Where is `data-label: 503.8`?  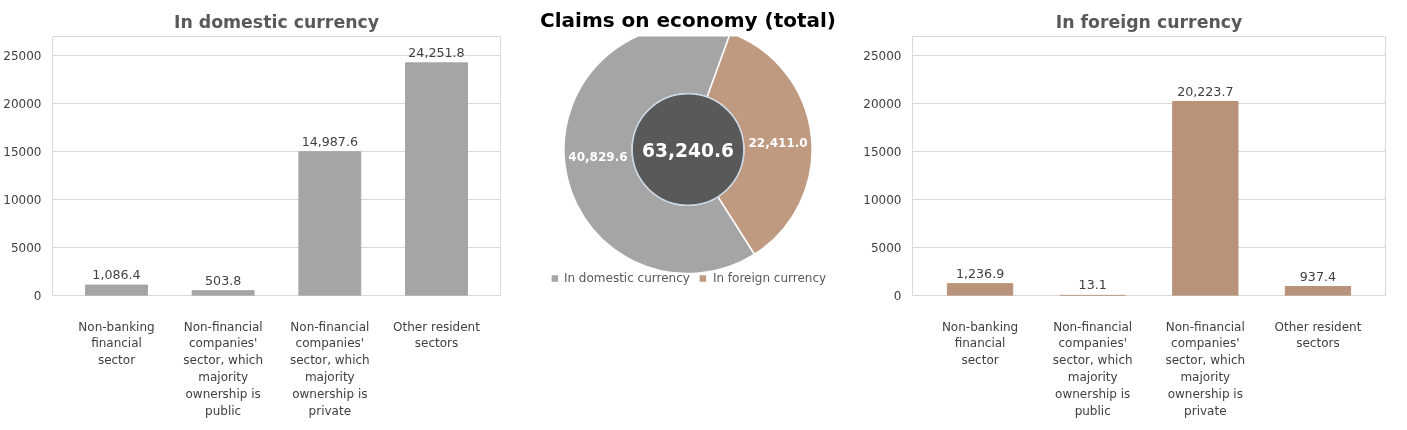
data-label: 503.8 is located at coordinates (223, 280).